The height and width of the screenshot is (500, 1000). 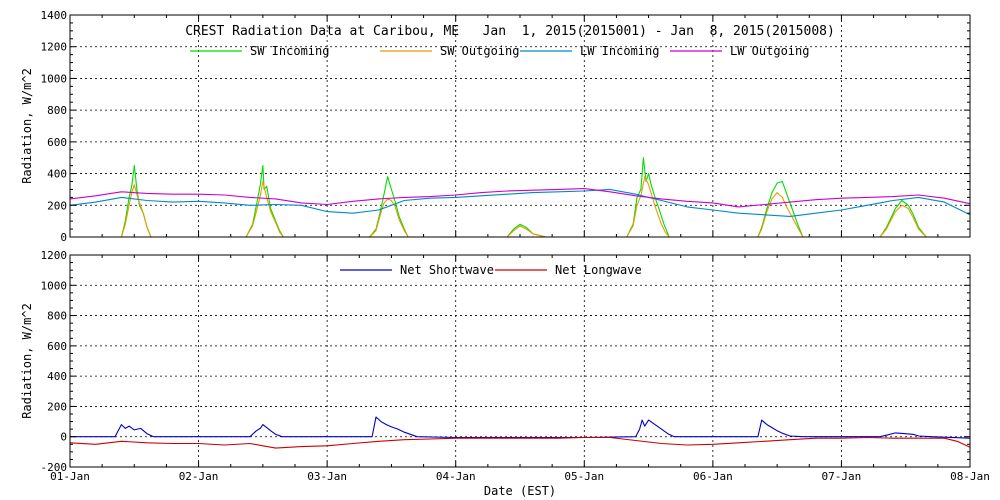 I want to click on series-line-sw-incoming, so click(x=520, y=197).